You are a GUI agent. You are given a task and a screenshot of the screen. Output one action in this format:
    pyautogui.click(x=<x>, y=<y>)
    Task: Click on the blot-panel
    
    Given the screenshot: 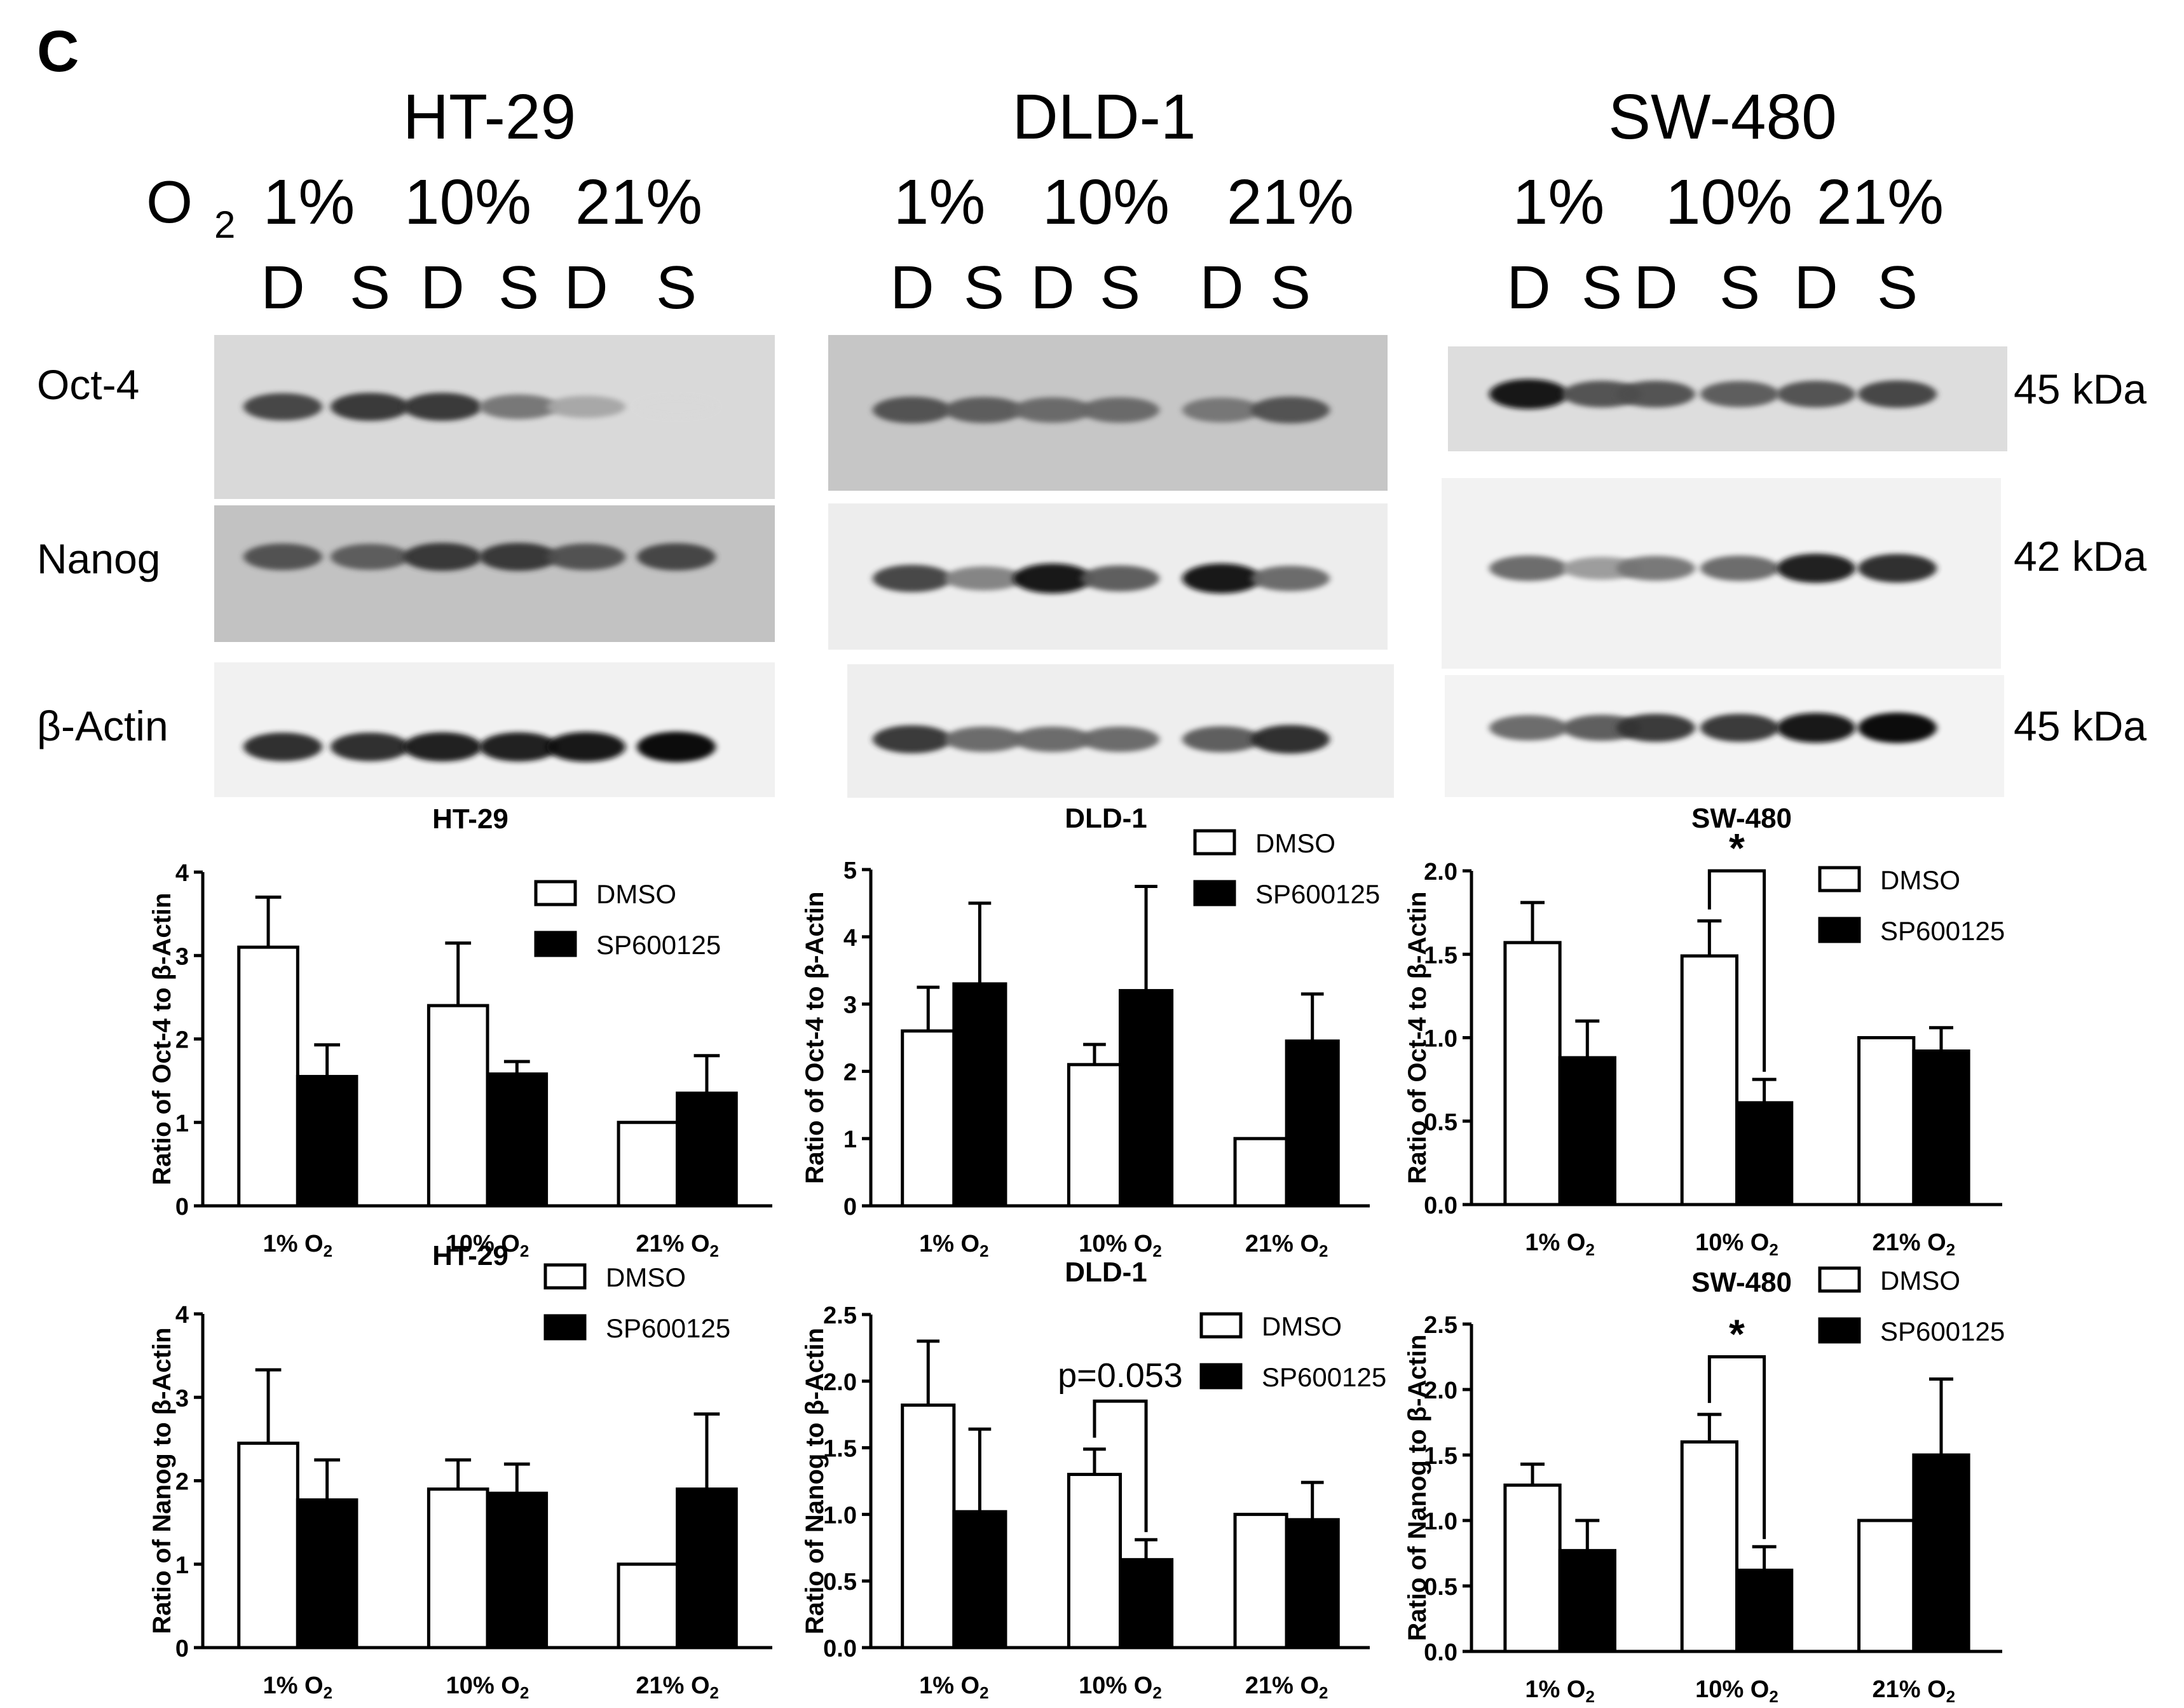 What is the action you would take?
    pyautogui.click(x=494, y=729)
    